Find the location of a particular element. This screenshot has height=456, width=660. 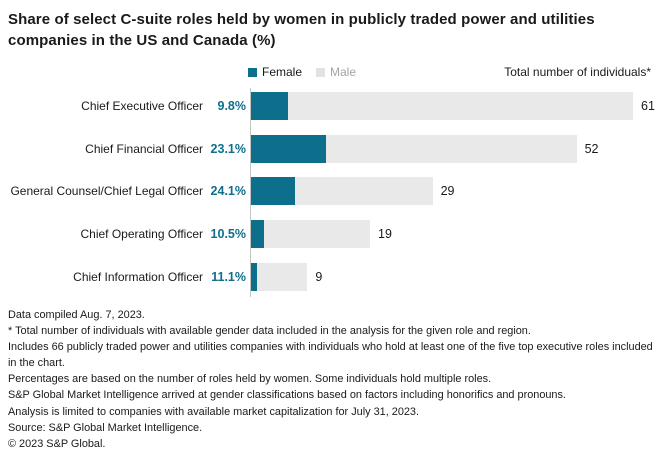

row-label-area: Chief Information Officer 11.1% is located at coordinates (125, 277).